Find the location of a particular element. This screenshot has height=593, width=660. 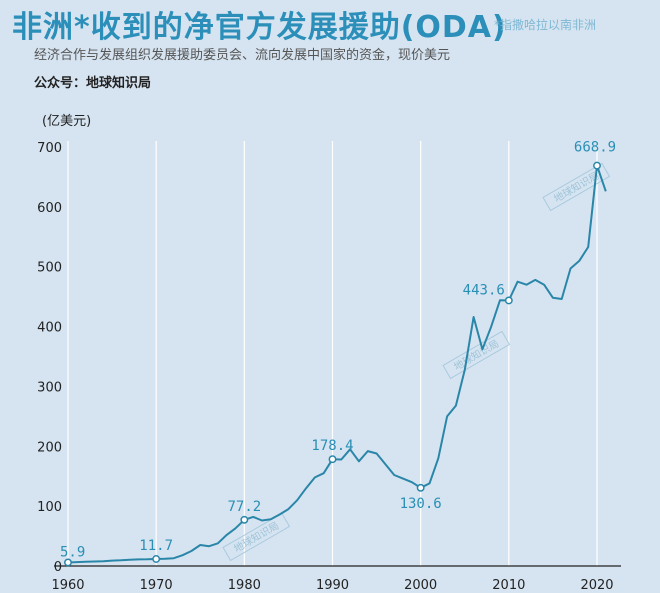

chart-source: 公众号：地球知识局 is located at coordinates (93, 83).